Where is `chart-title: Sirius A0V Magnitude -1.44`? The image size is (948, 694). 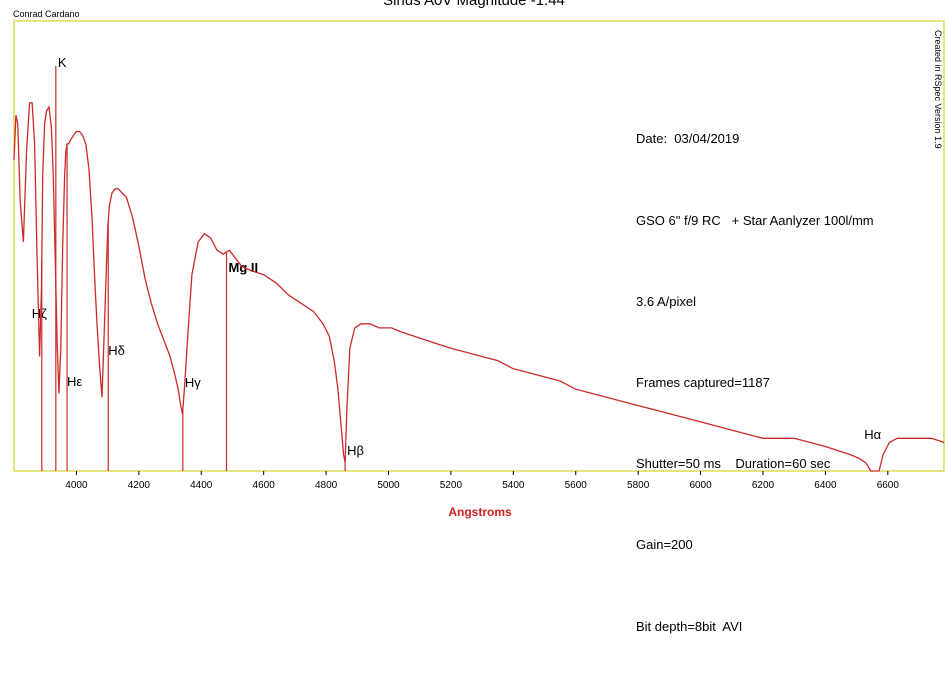
chart-title: Sirius A0V Magnitude -1.44 is located at coordinates (474, 4).